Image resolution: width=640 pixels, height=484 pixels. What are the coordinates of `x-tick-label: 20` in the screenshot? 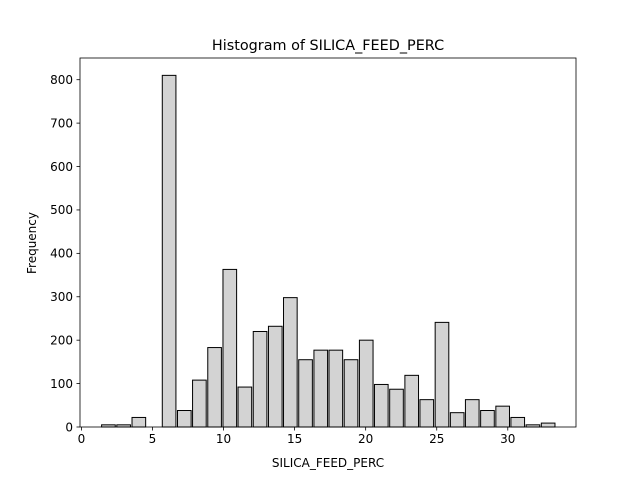 It's located at (365, 439).